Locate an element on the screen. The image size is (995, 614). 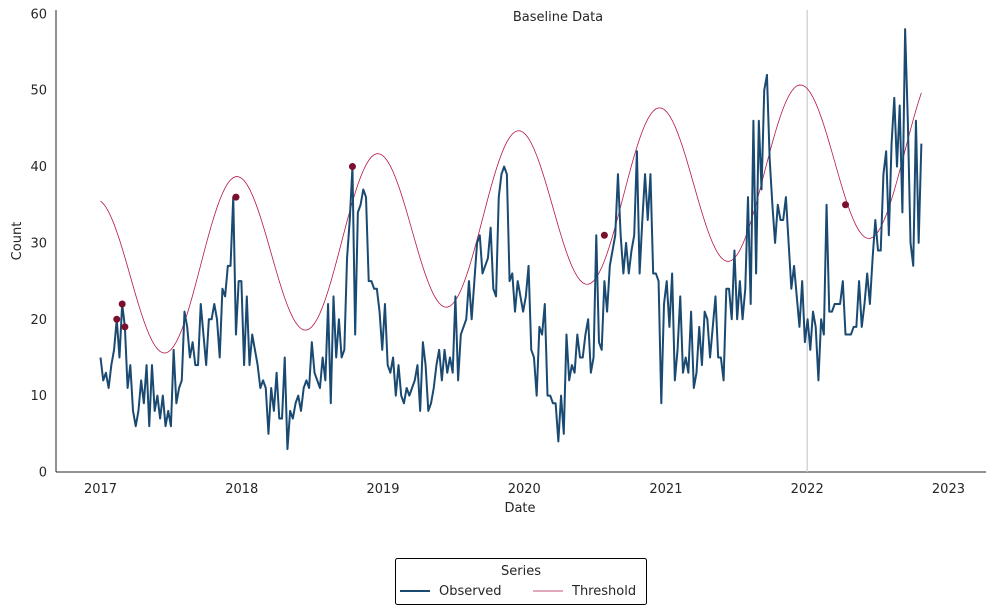
legend-box is located at coordinates (521, 581).